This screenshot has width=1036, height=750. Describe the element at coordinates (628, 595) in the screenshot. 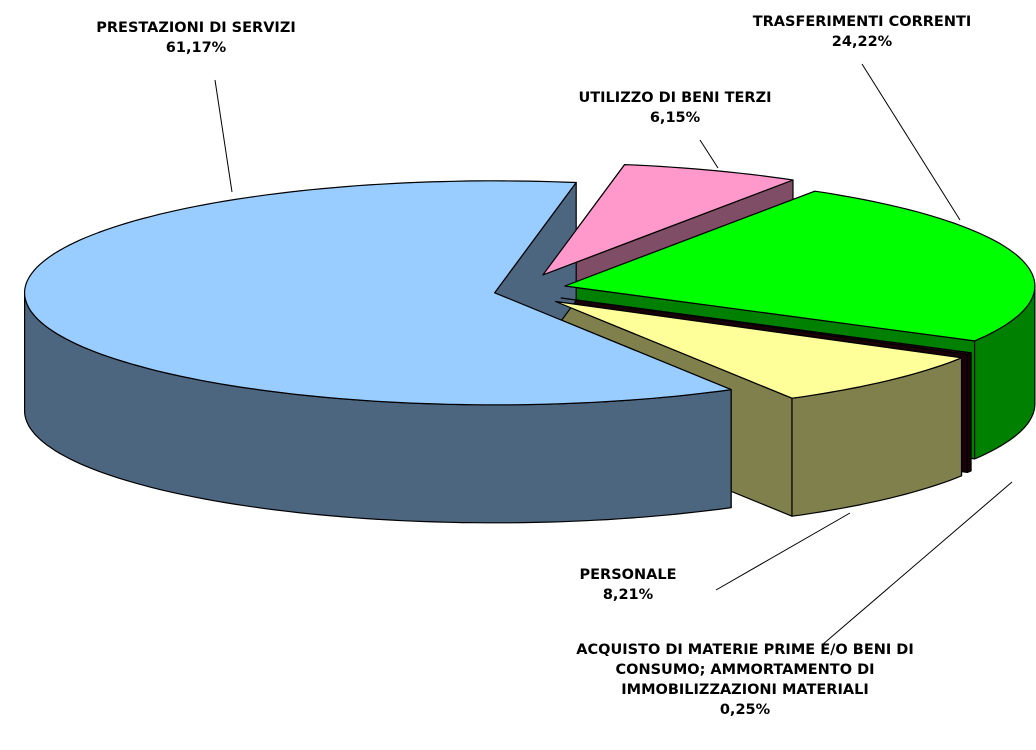

I see `value-label: 8,21%` at that location.